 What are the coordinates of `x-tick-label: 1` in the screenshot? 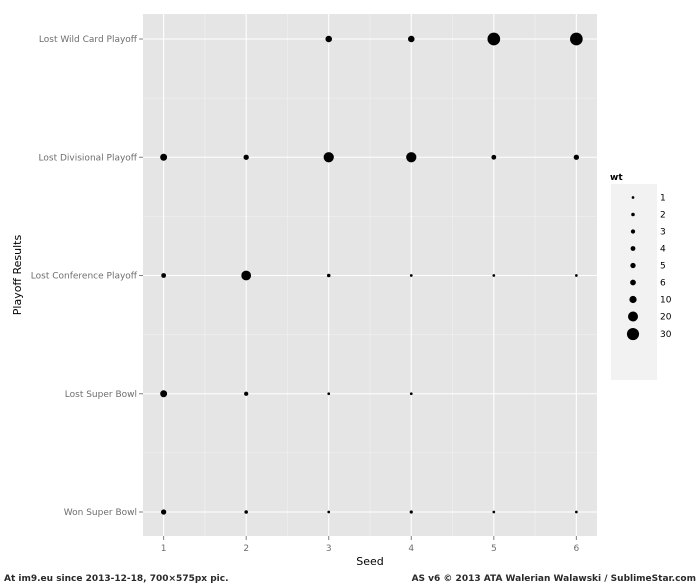 It's located at (164, 549).